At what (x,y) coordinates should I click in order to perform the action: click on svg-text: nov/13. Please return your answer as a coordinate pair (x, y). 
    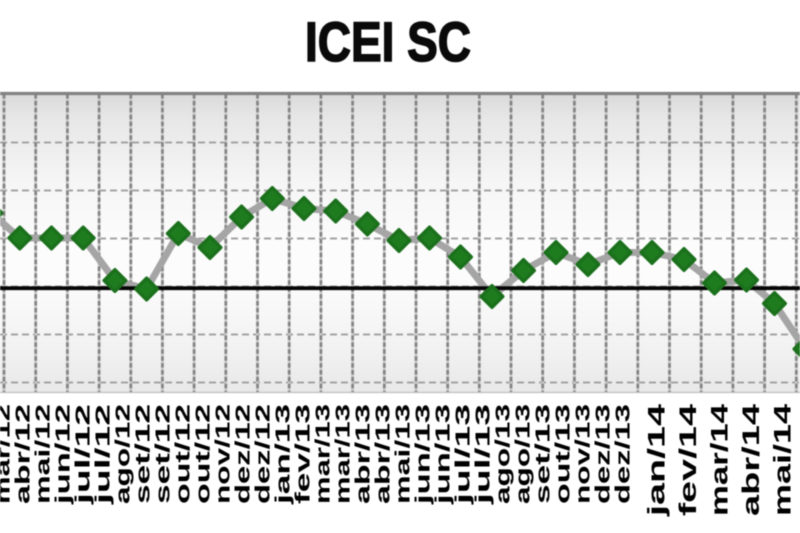
    Looking at the image, I should click on (584, 454).